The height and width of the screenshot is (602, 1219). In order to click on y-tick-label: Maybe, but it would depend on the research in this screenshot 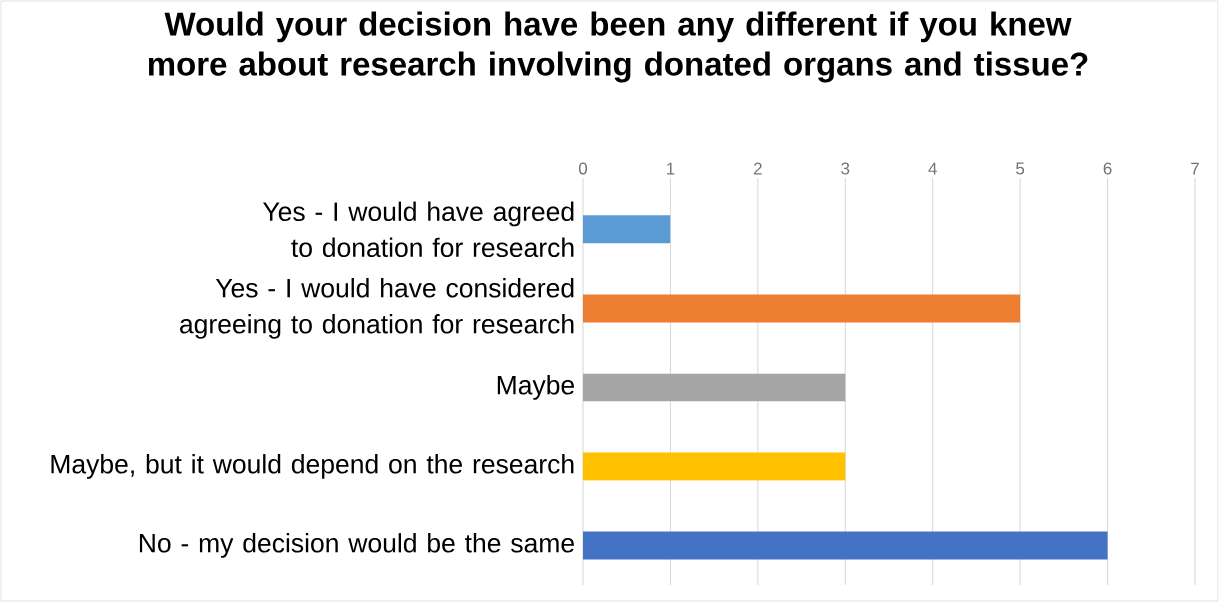, I will do `click(312, 466)`.